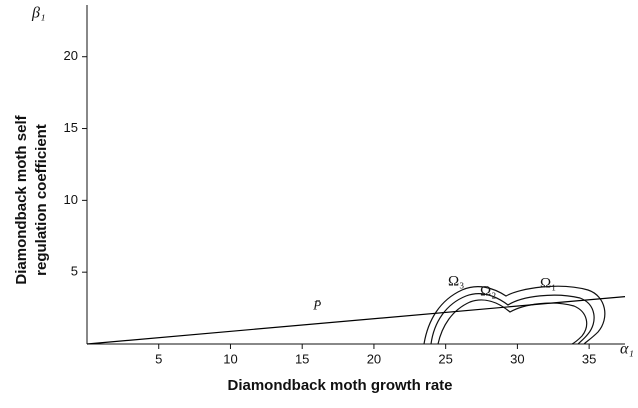  What do you see at coordinates (74, 271) in the screenshot?
I see `y-tick-label: 5` at bounding box center [74, 271].